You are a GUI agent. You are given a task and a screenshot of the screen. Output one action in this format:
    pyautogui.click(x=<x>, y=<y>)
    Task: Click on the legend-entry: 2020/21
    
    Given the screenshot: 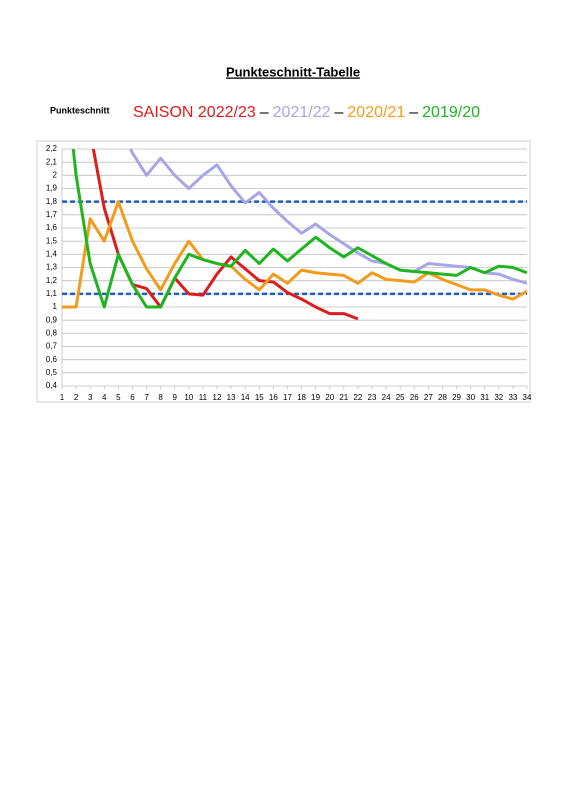 What is the action you would take?
    pyautogui.click(x=376, y=112)
    